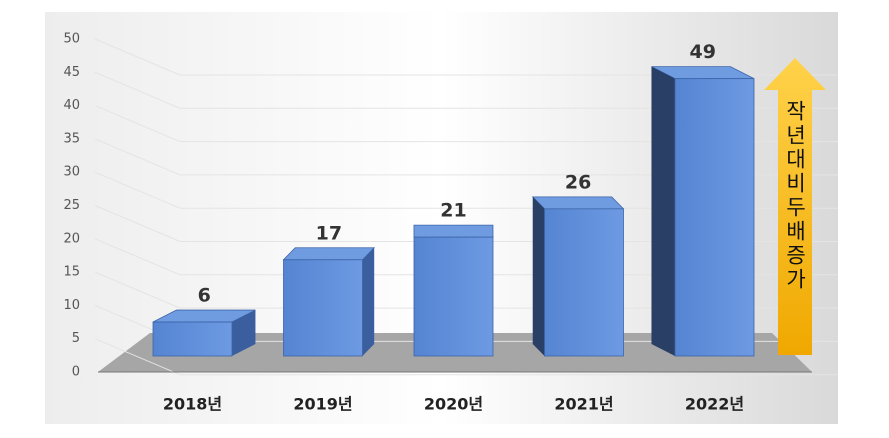  What do you see at coordinates (703, 52) in the screenshot?
I see `value-label: 49` at bounding box center [703, 52].